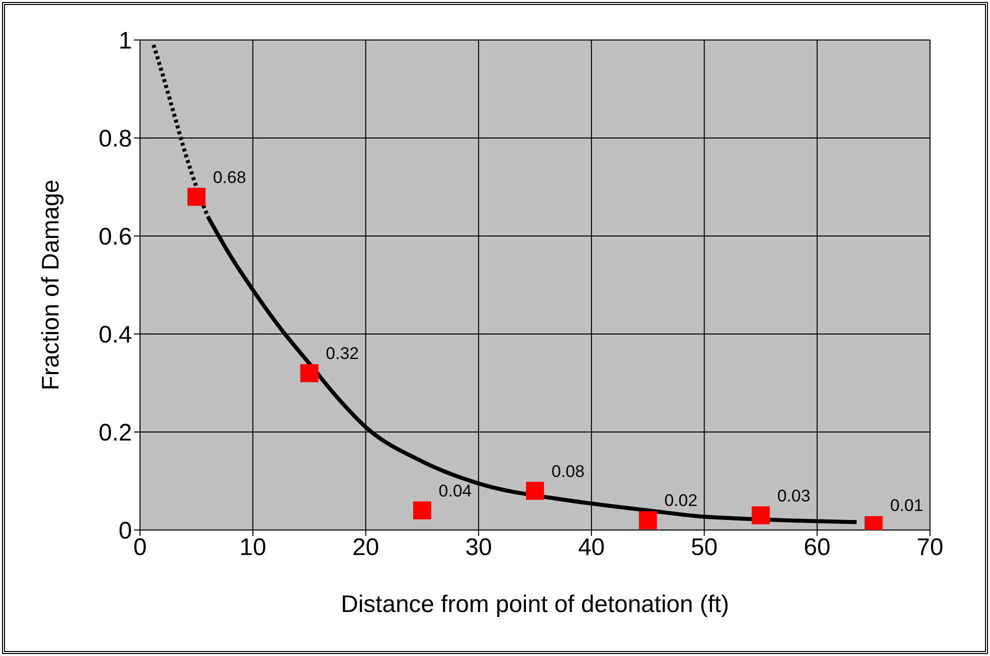 This screenshot has width=990, height=656. I want to click on data-label: 0.04, so click(455, 490).